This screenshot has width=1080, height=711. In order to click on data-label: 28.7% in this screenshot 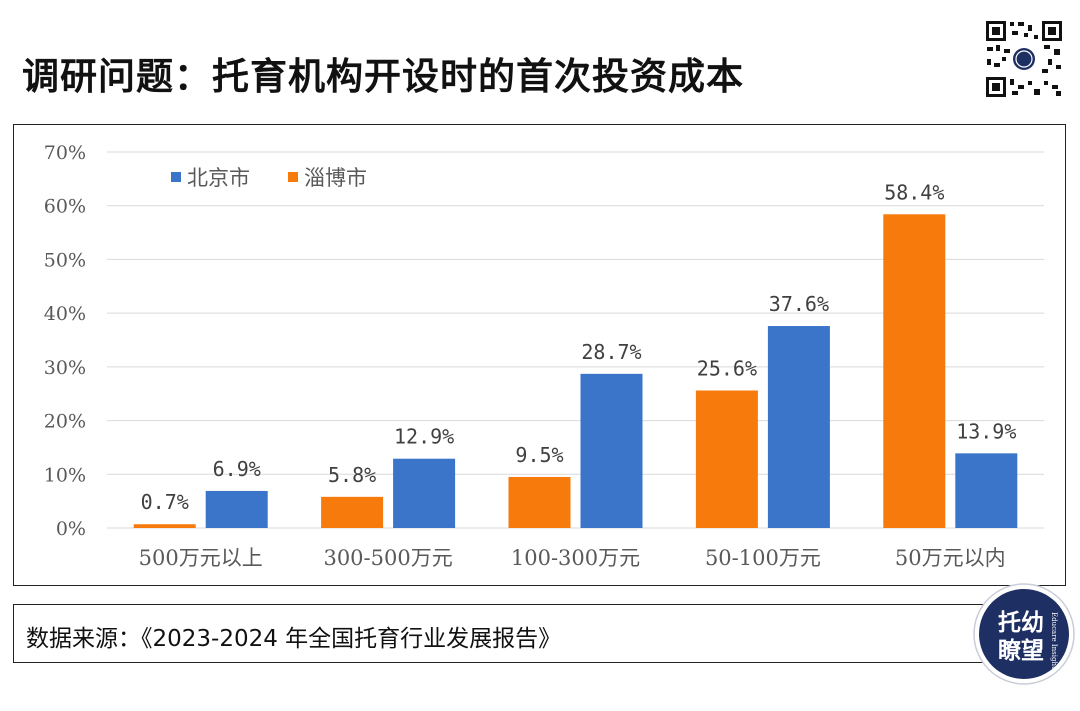, I will do `click(611, 352)`.